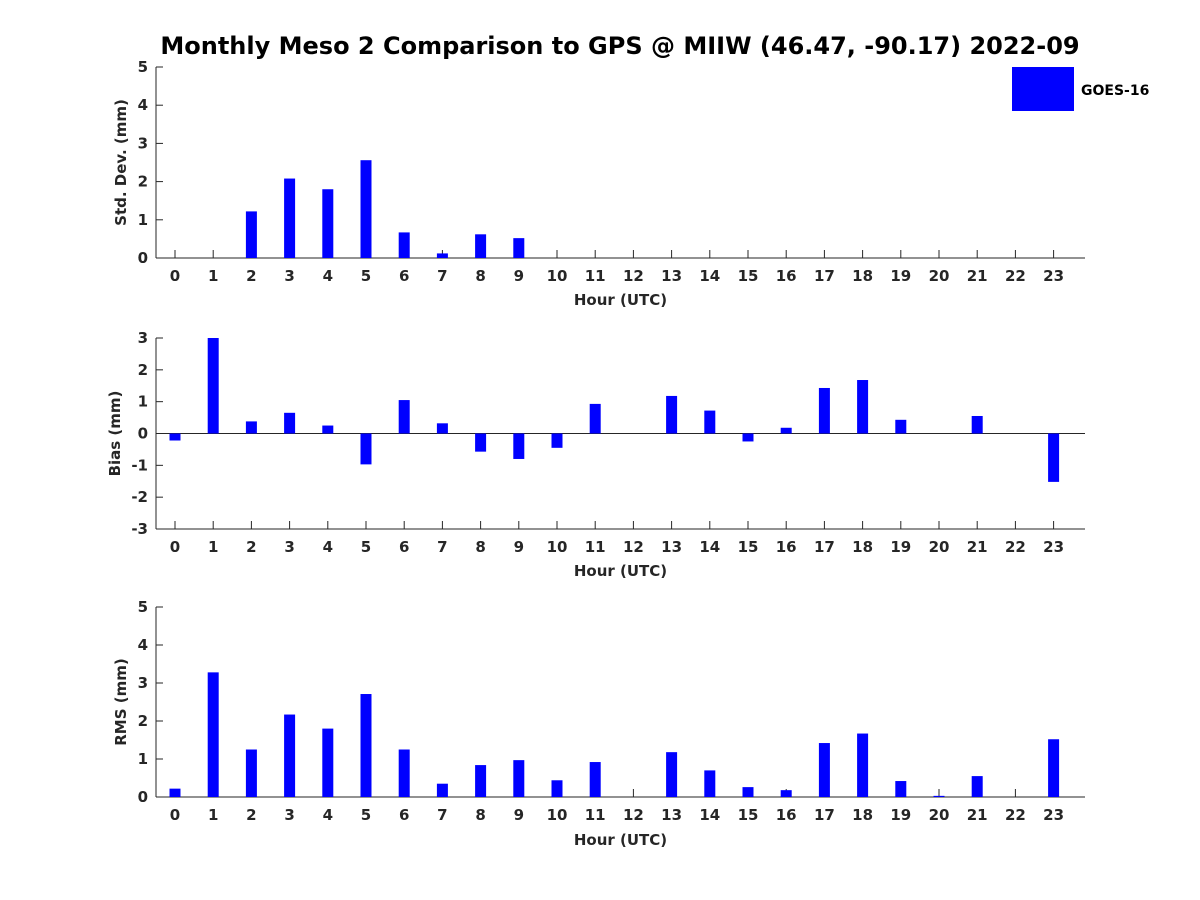 Image resolution: width=1200 pixels, height=900 pixels. Describe the element at coordinates (404, 276) in the screenshot. I see `x-tick-label: 6` at that location.